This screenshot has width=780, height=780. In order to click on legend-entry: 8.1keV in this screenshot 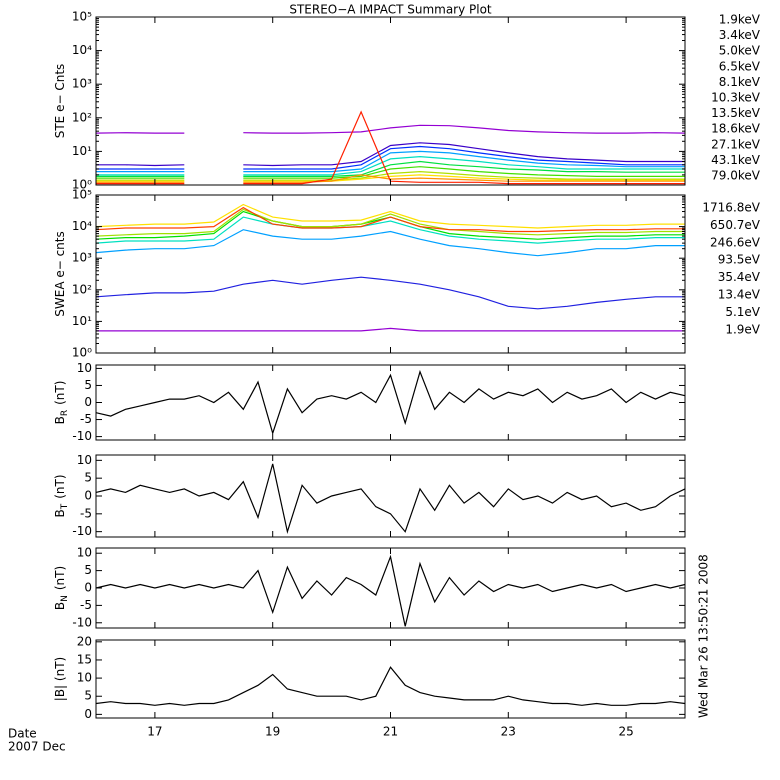, I will do `click(740, 82)`.